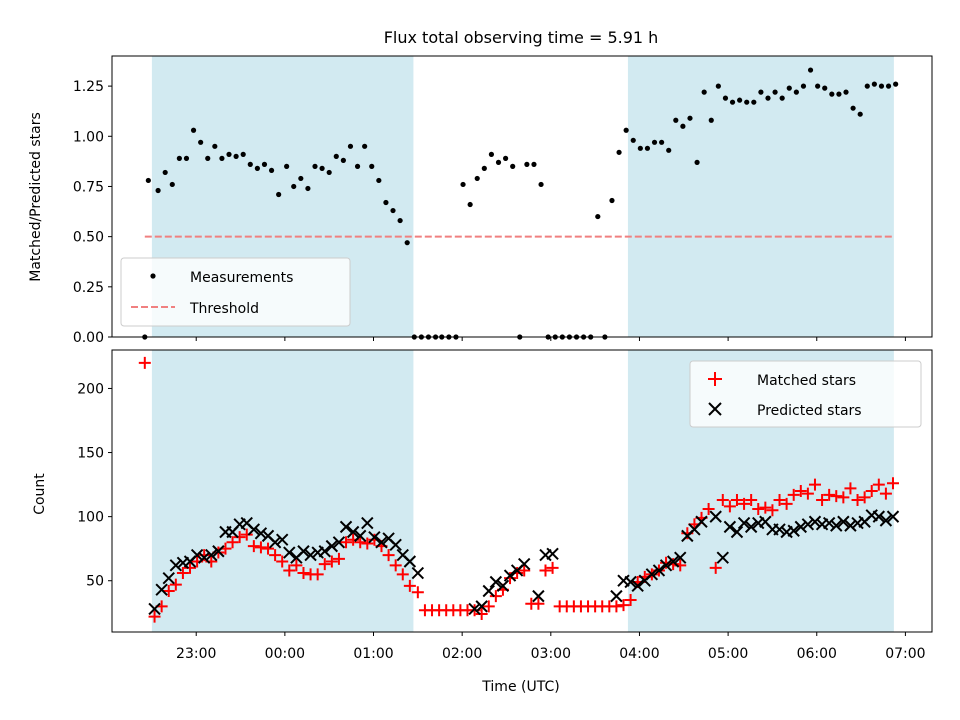 This screenshot has width=960, height=720. What do you see at coordinates (715, 379) in the screenshot?
I see `legend-matched-marker` at bounding box center [715, 379].